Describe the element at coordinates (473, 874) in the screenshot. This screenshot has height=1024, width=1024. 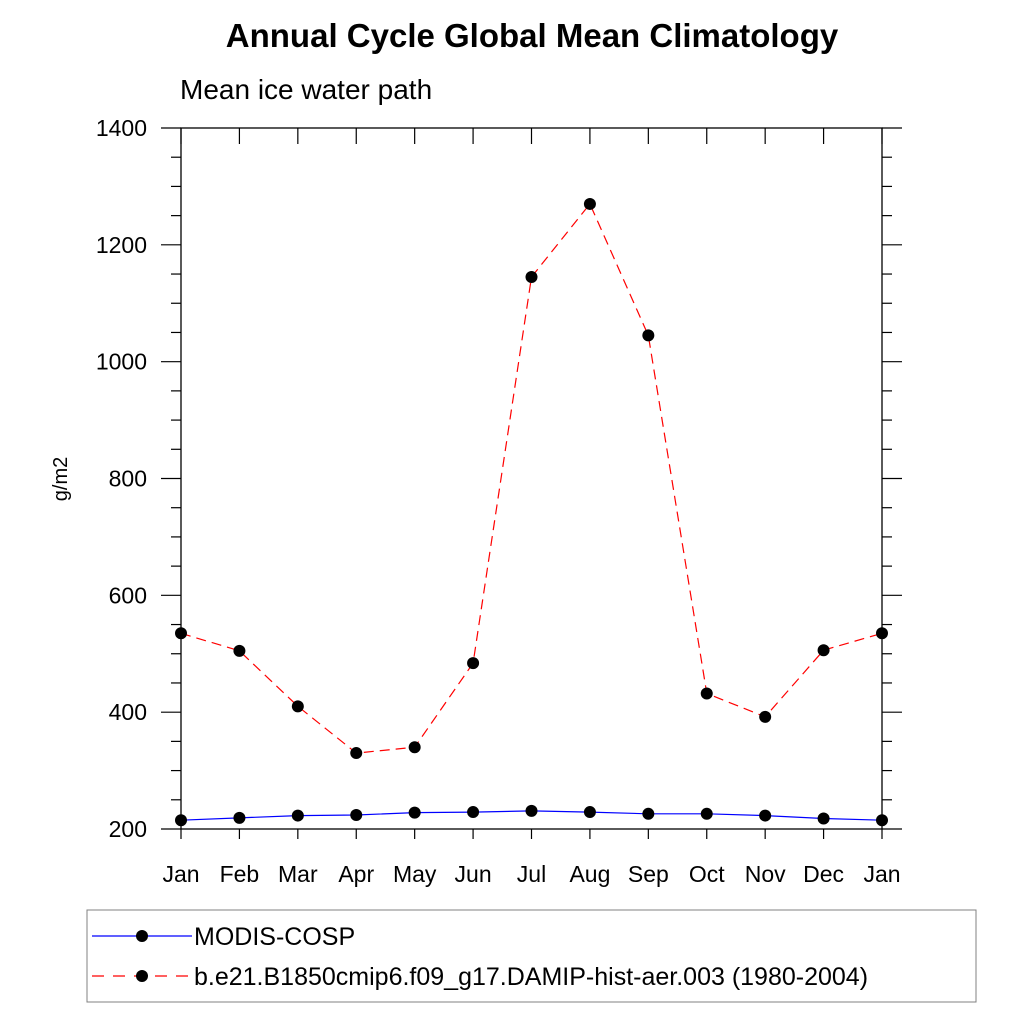
I see `x-tick-label: Jun` at that location.